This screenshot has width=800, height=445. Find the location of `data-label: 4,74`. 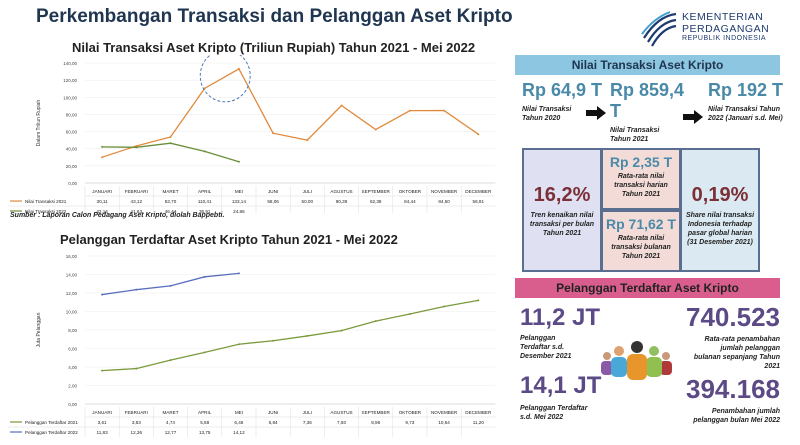

data-label: 4,74 is located at coordinates (170, 422).